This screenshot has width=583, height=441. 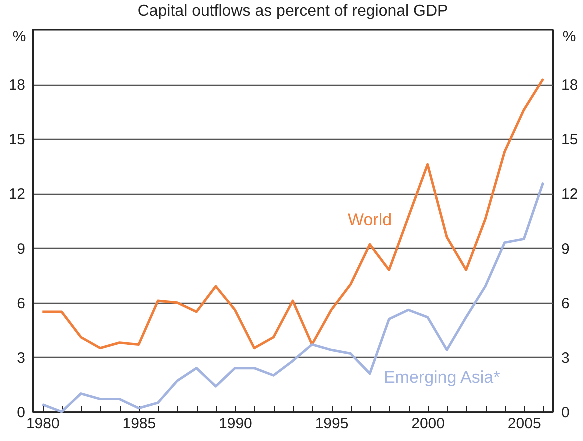 What do you see at coordinates (566, 249) in the screenshot?
I see `y2-tick-label: 9` at bounding box center [566, 249].